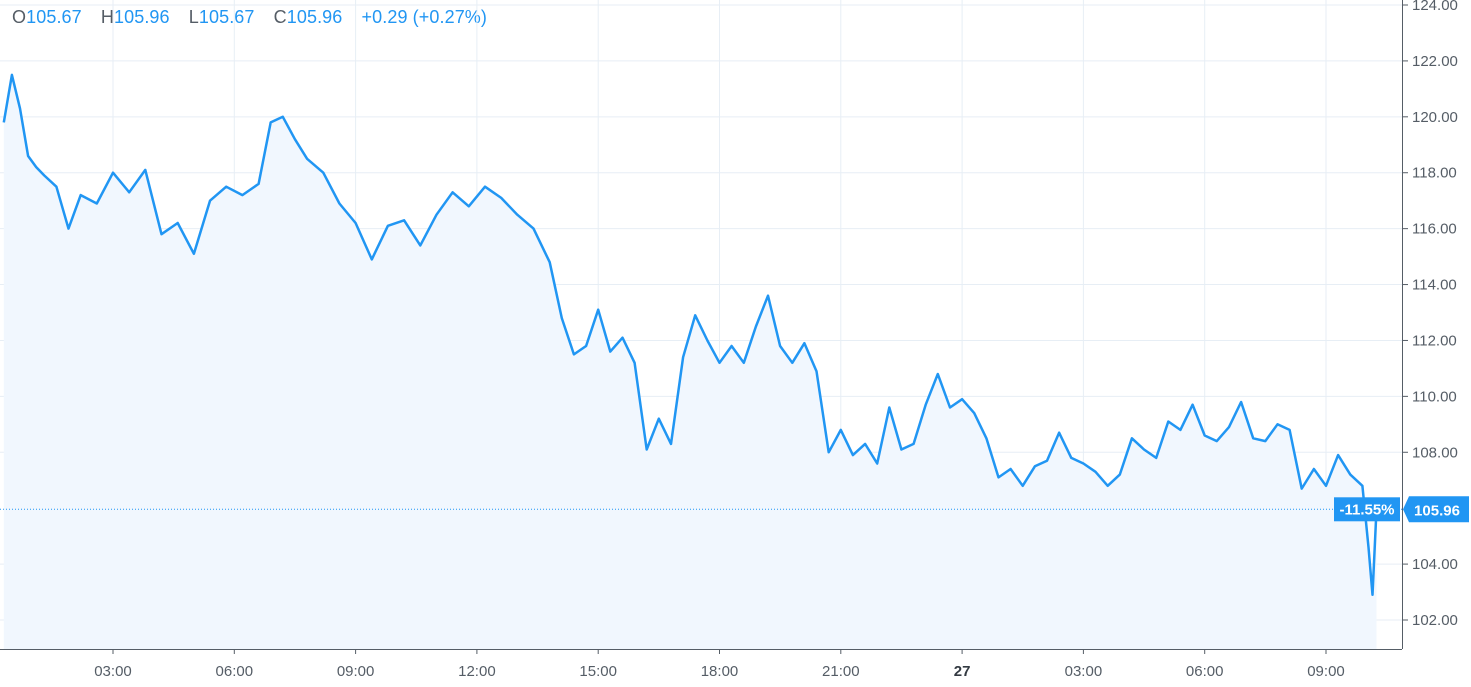 The height and width of the screenshot is (687, 1471). Describe the element at coordinates (1435, 117) in the screenshot. I see `price-tick-label: 120.00` at that location.